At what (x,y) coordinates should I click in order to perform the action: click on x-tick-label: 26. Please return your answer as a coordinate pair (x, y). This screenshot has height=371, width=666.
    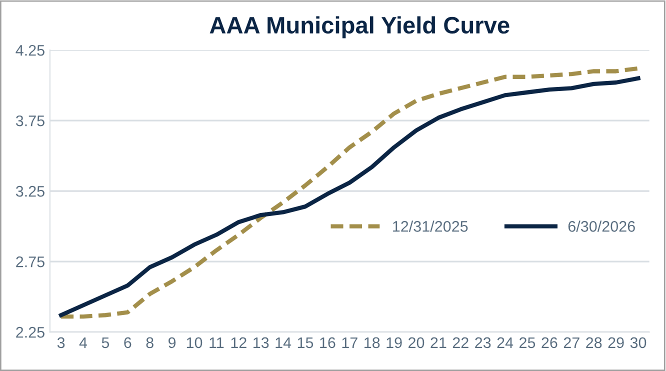
    Looking at the image, I should click on (550, 342).